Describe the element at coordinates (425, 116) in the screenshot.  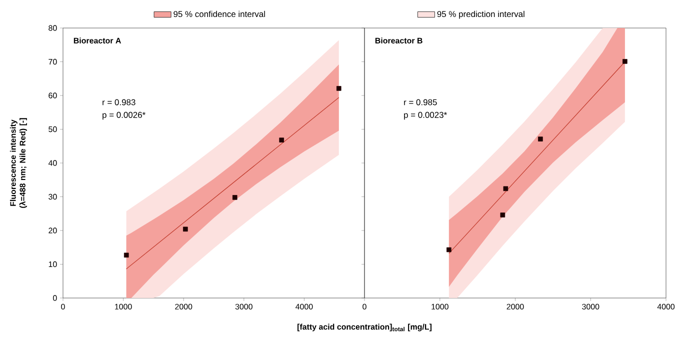
I see `annotation: p = 0.0023*` at that location.